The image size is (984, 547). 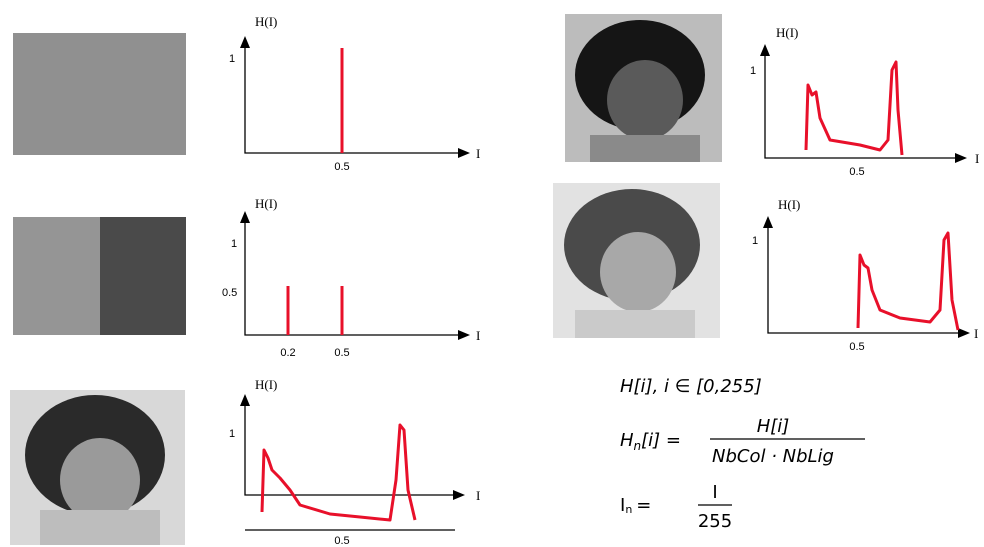 What do you see at coordinates (287, 353) in the screenshot?
I see `x-tick-label: 0.2` at bounding box center [287, 353].